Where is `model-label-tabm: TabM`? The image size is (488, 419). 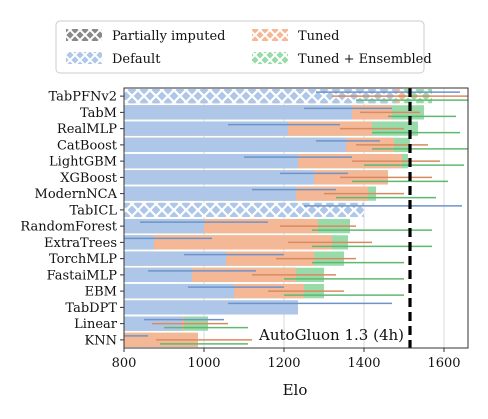
model-label-tabm: TabM is located at coordinates (98, 113).